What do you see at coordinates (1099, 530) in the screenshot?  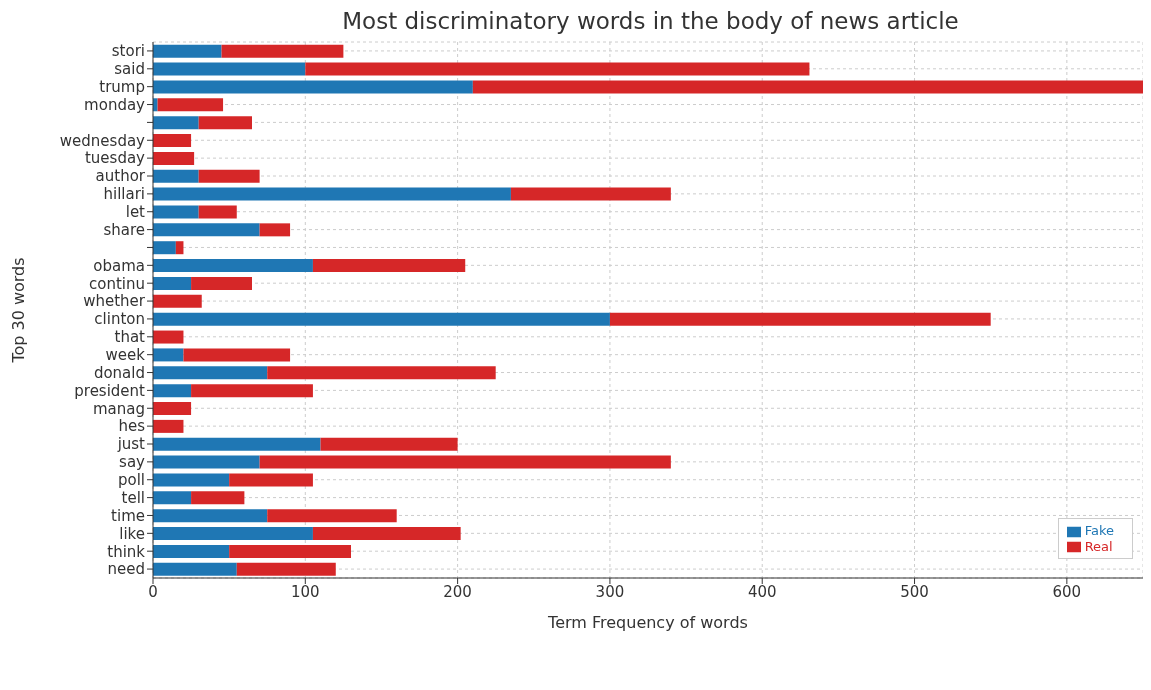 I see `legend-label: Fake` at bounding box center [1099, 530].